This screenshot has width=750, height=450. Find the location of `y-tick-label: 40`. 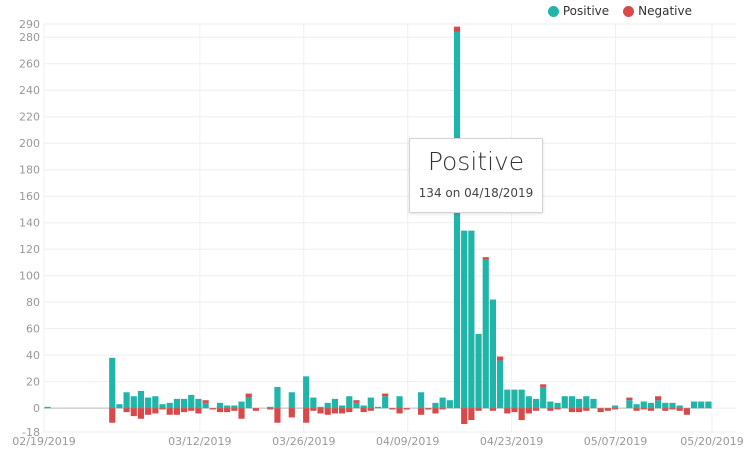

y-tick-label: 40 is located at coordinates (33, 355).